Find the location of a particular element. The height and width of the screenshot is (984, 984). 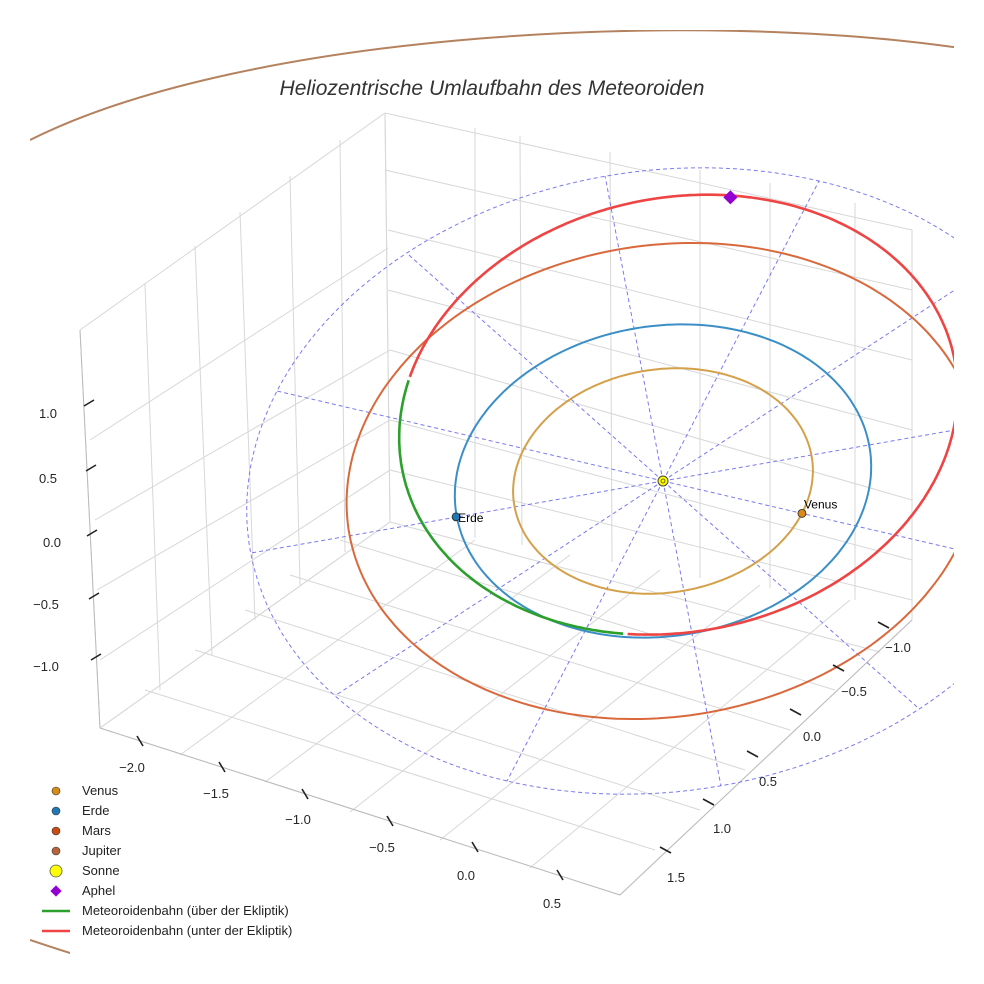

orbit-venus is located at coordinates (663, 481).